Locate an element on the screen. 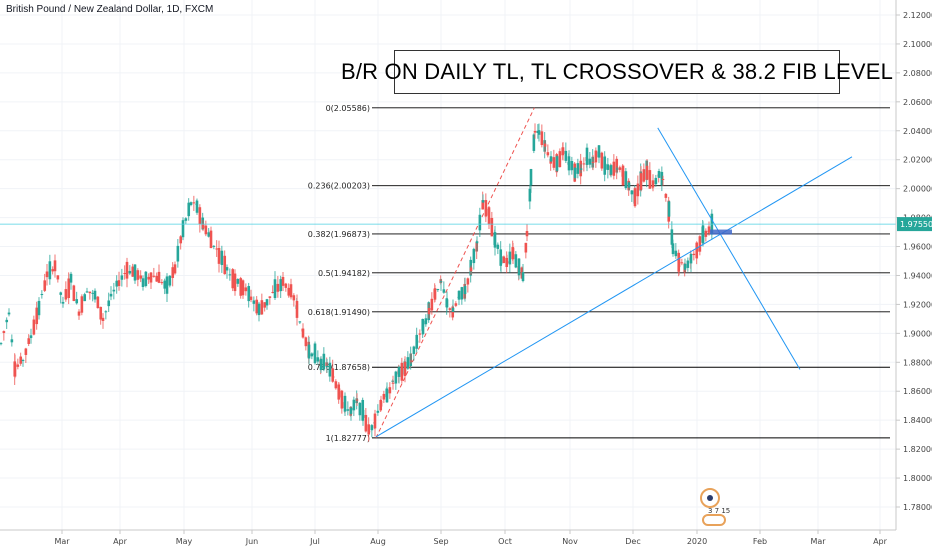 The height and width of the screenshot is (550, 932). time-tick-label: May is located at coordinates (184, 541).